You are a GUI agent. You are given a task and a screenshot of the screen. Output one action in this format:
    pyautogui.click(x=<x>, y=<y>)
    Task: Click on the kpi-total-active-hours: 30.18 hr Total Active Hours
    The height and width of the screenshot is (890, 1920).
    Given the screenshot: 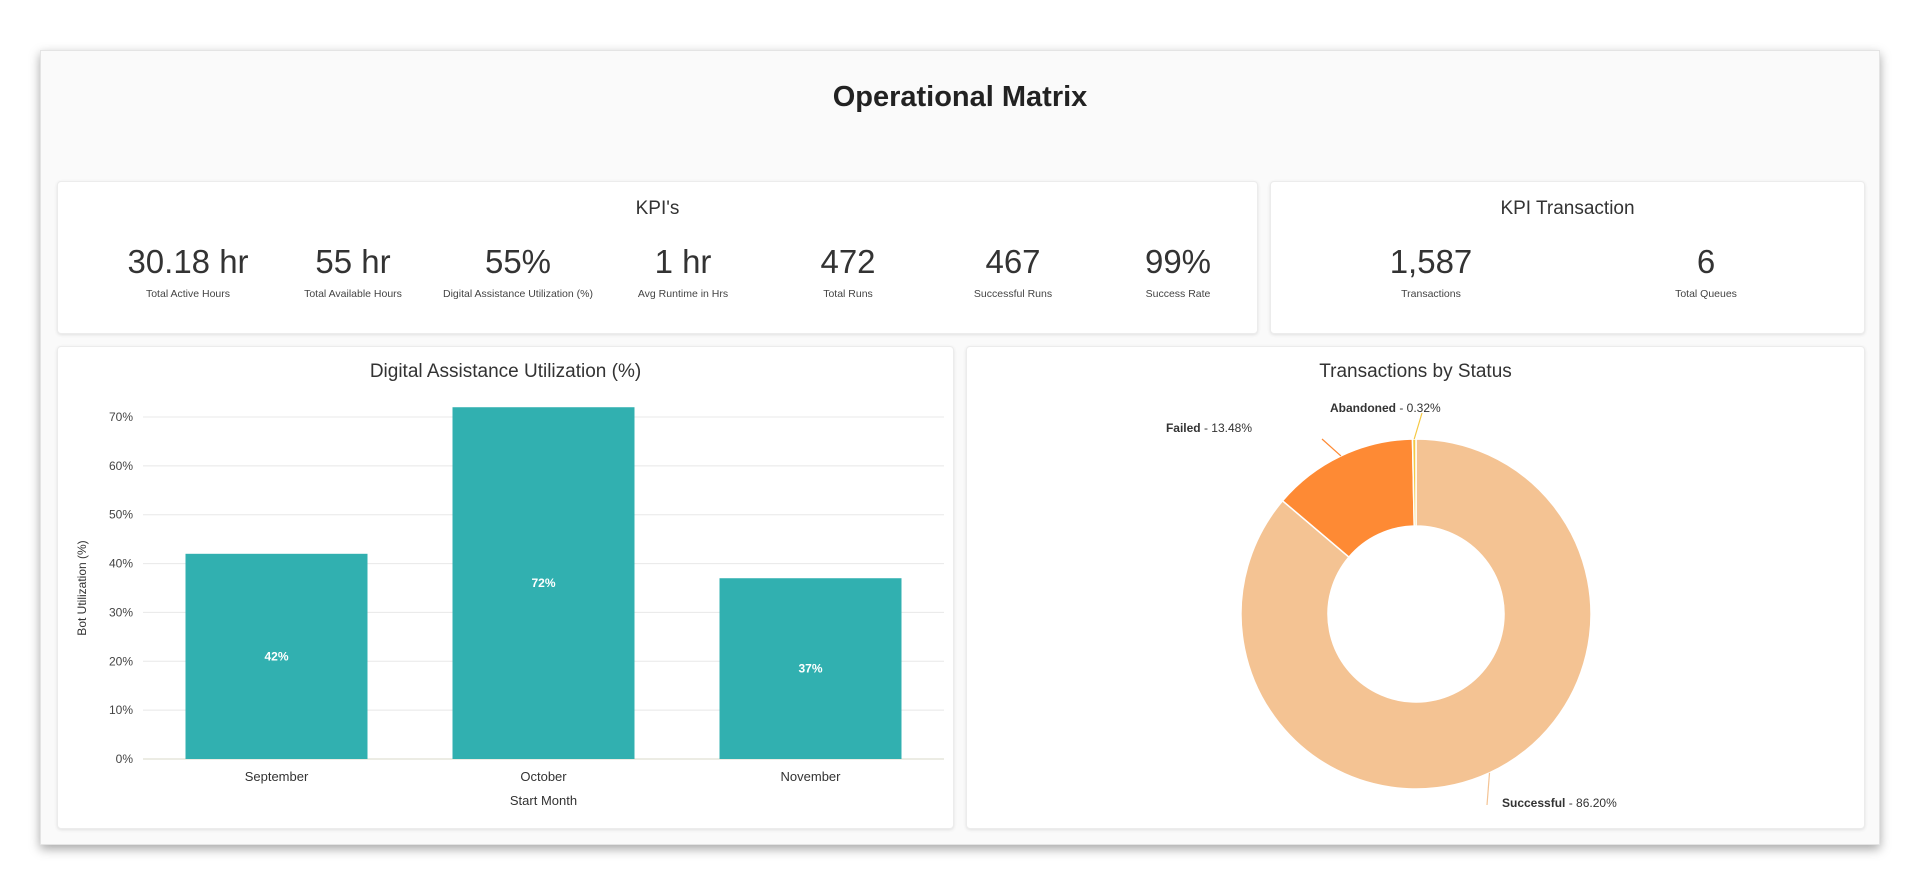 What is the action you would take?
    pyautogui.click(x=188, y=272)
    